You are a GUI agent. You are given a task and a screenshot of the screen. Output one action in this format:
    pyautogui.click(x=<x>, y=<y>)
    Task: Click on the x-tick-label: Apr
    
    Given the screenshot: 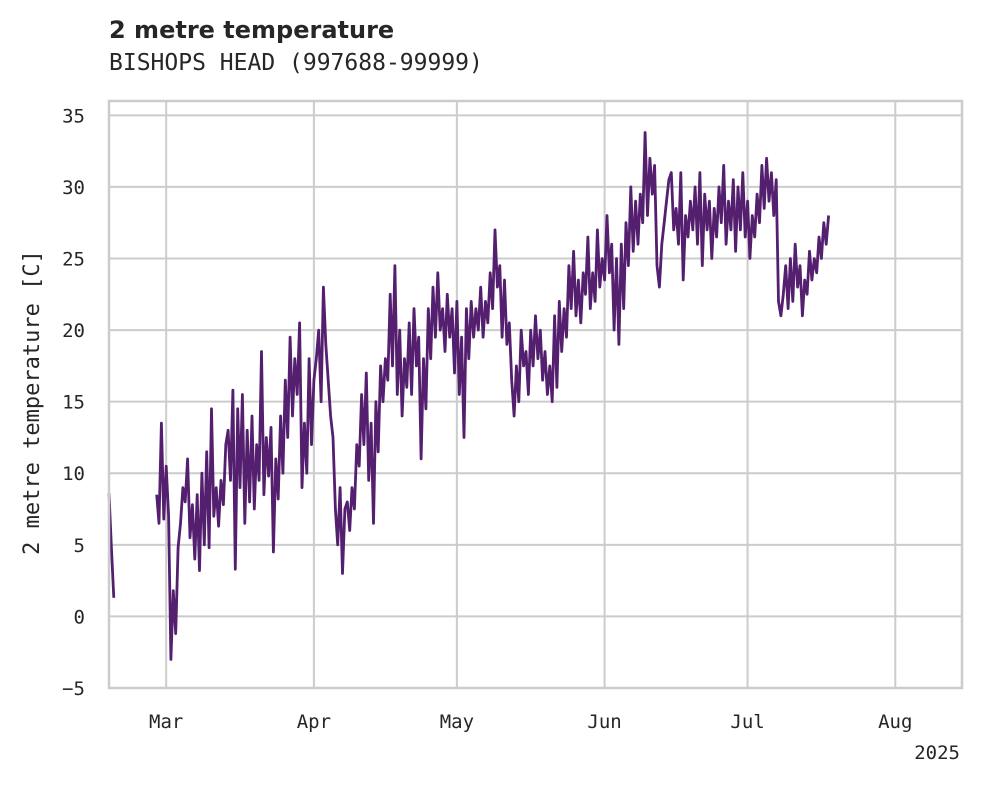 What is the action you would take?
    pyautogui.click(x=314, y=722)
    